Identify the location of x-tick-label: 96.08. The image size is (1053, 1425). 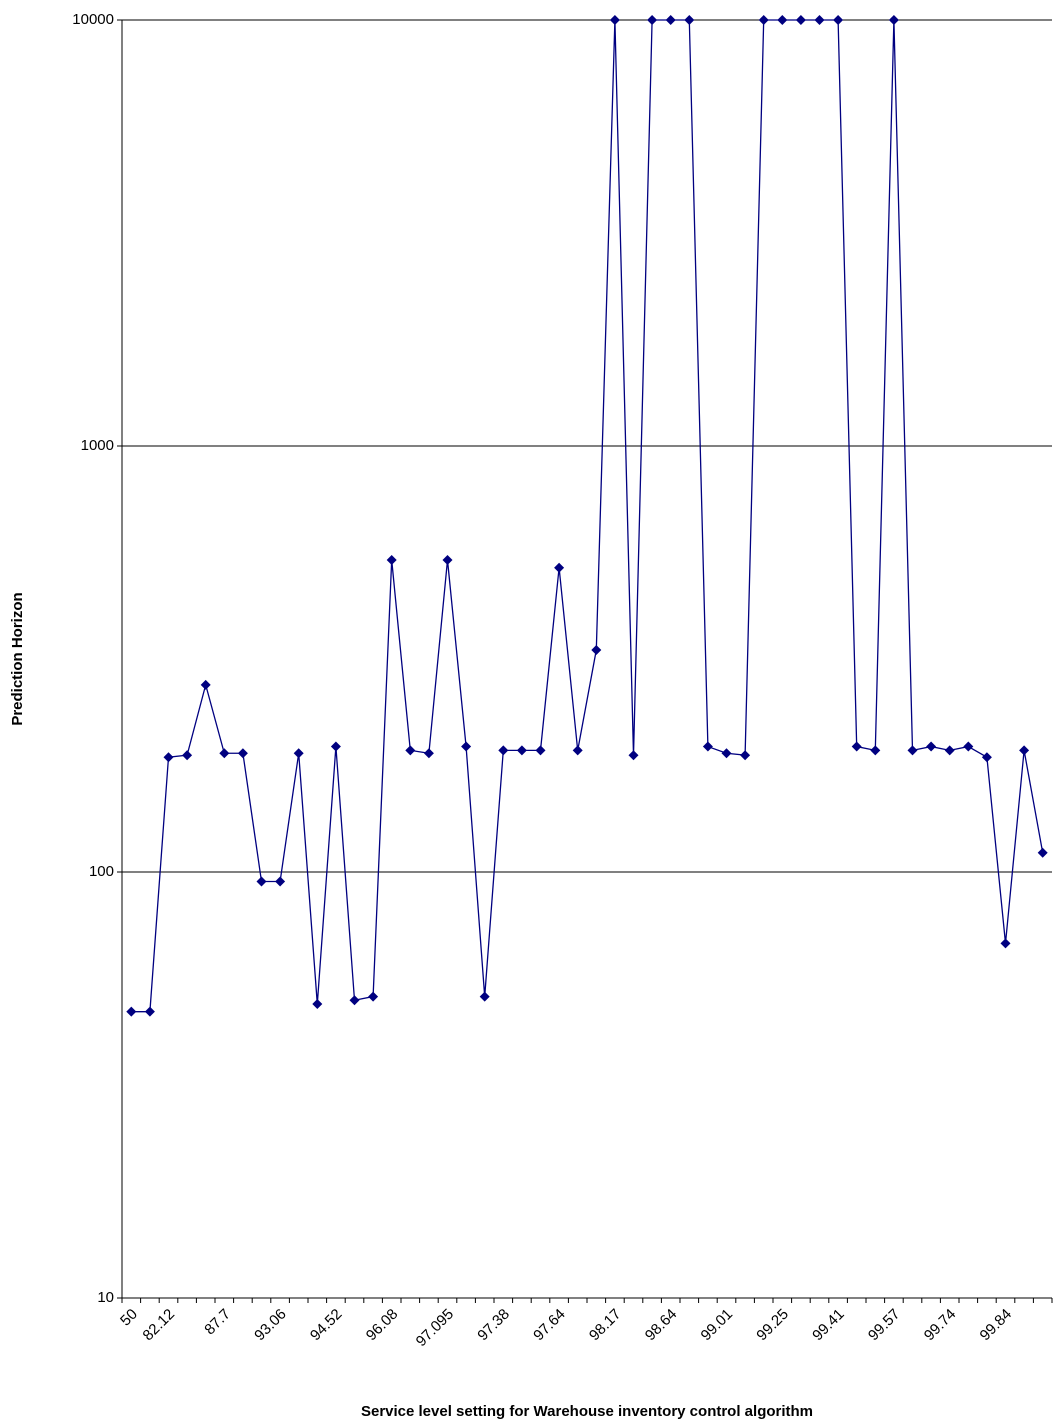
(382, 1325).